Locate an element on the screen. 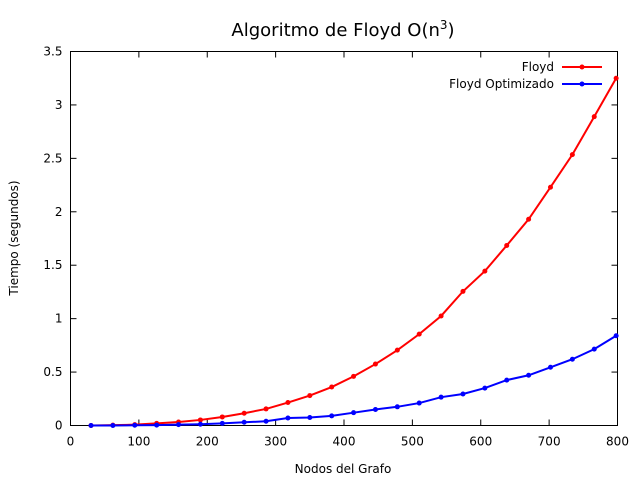 Image resolution: width=640 pixels, height=480 pixels. x-tick-label: 300 is located at coordinates (275, 442).